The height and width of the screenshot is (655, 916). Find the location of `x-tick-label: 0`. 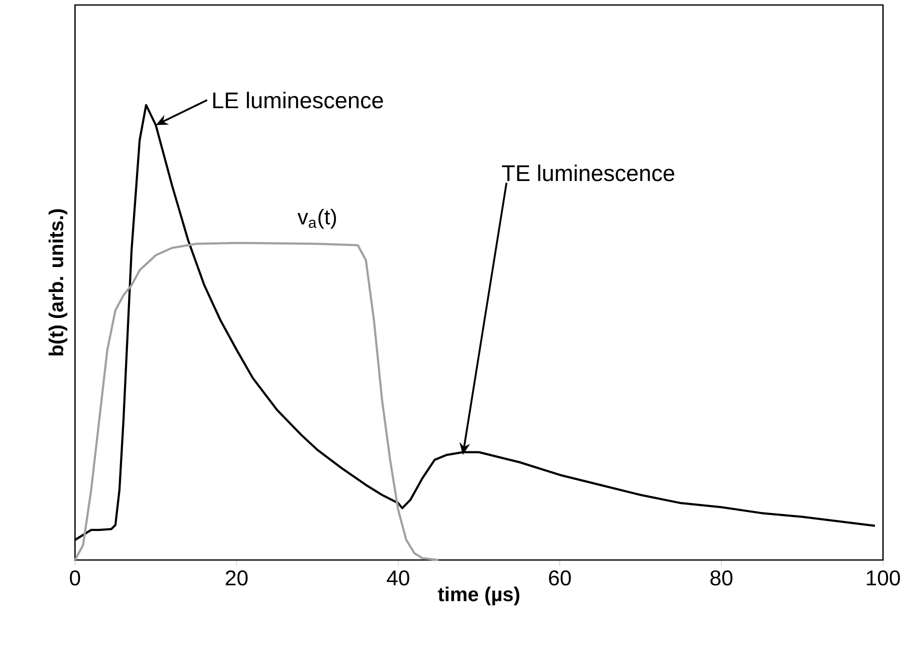

x-tick-label: 0 is located at coordinates (75, 578).